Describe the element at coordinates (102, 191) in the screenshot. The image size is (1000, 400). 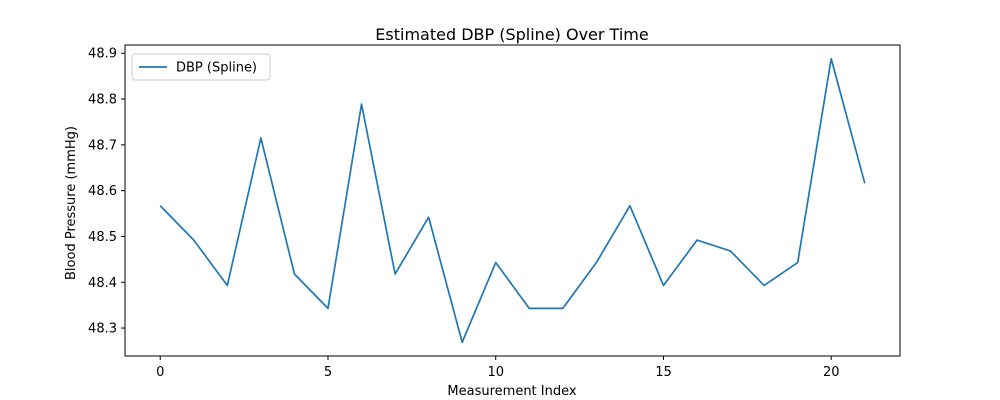
I see `y-tick-label: 48.6` at that location.